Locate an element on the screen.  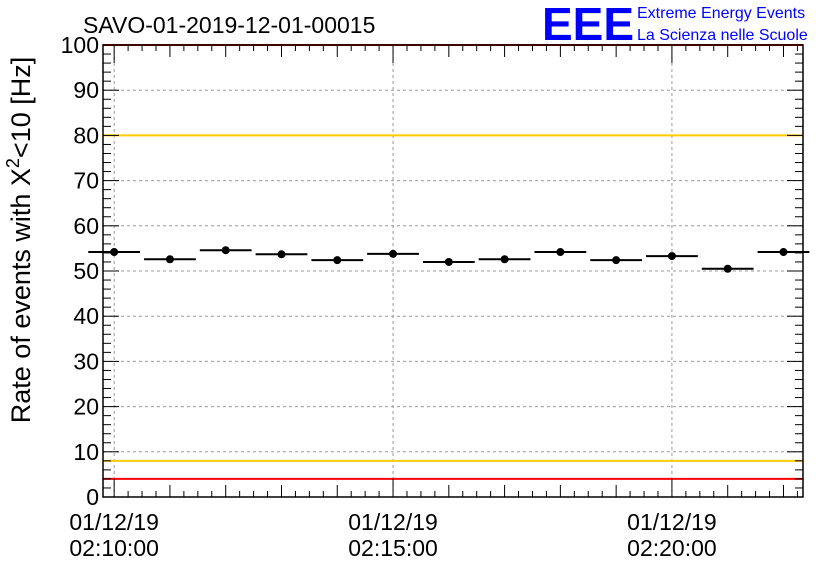
y-tick-label: 90 is located at coordinates (86, 90).